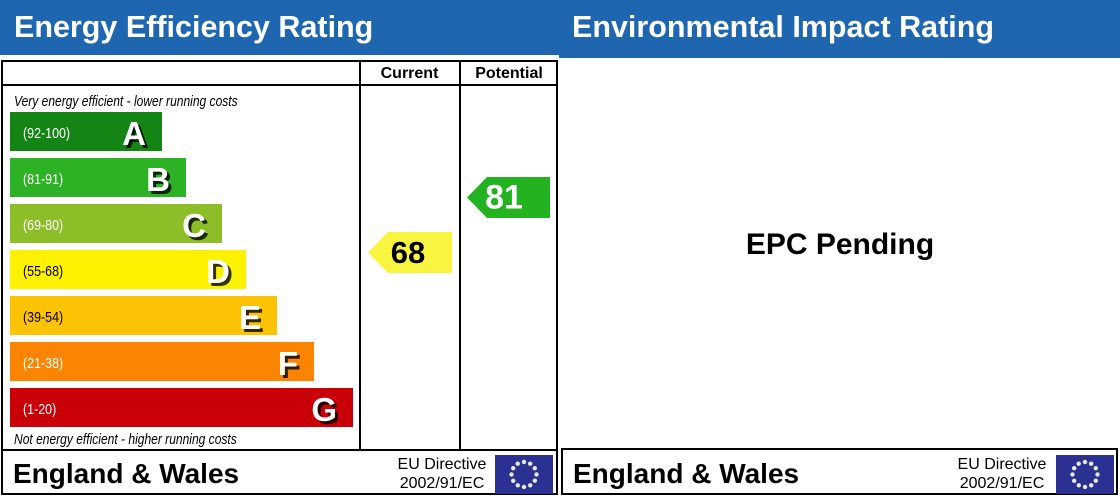  Describe the element at coordinates (408, 252) in the screenshot. I see `svg-text: 68` at that location.